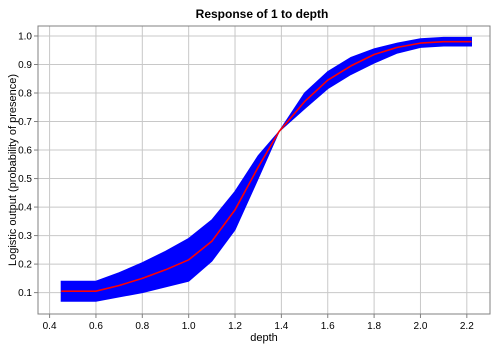 Image resolution: width=496 pixels, height=347 pixels. What do you see at coordinates (258, 323) in the screenshot?
I see `x-axis-ticks: 0.4 0.6 0.8 1.0 1.2 1.4 1.6 1.8 2.0 2.2` at bounding box center [258, 323].